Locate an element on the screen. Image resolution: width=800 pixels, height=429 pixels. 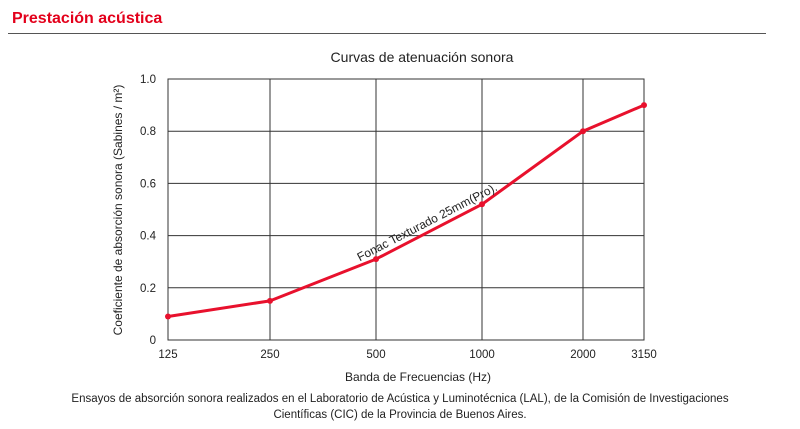
x-axis-label: Banda de Frecuencias (Hz) is located at coordinates (418, 377).